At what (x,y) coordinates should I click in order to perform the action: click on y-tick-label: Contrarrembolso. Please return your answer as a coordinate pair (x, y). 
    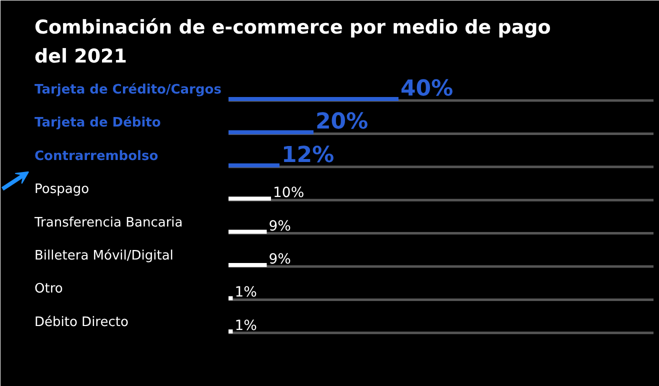
    Looking at the image, I should click on (96, 156).